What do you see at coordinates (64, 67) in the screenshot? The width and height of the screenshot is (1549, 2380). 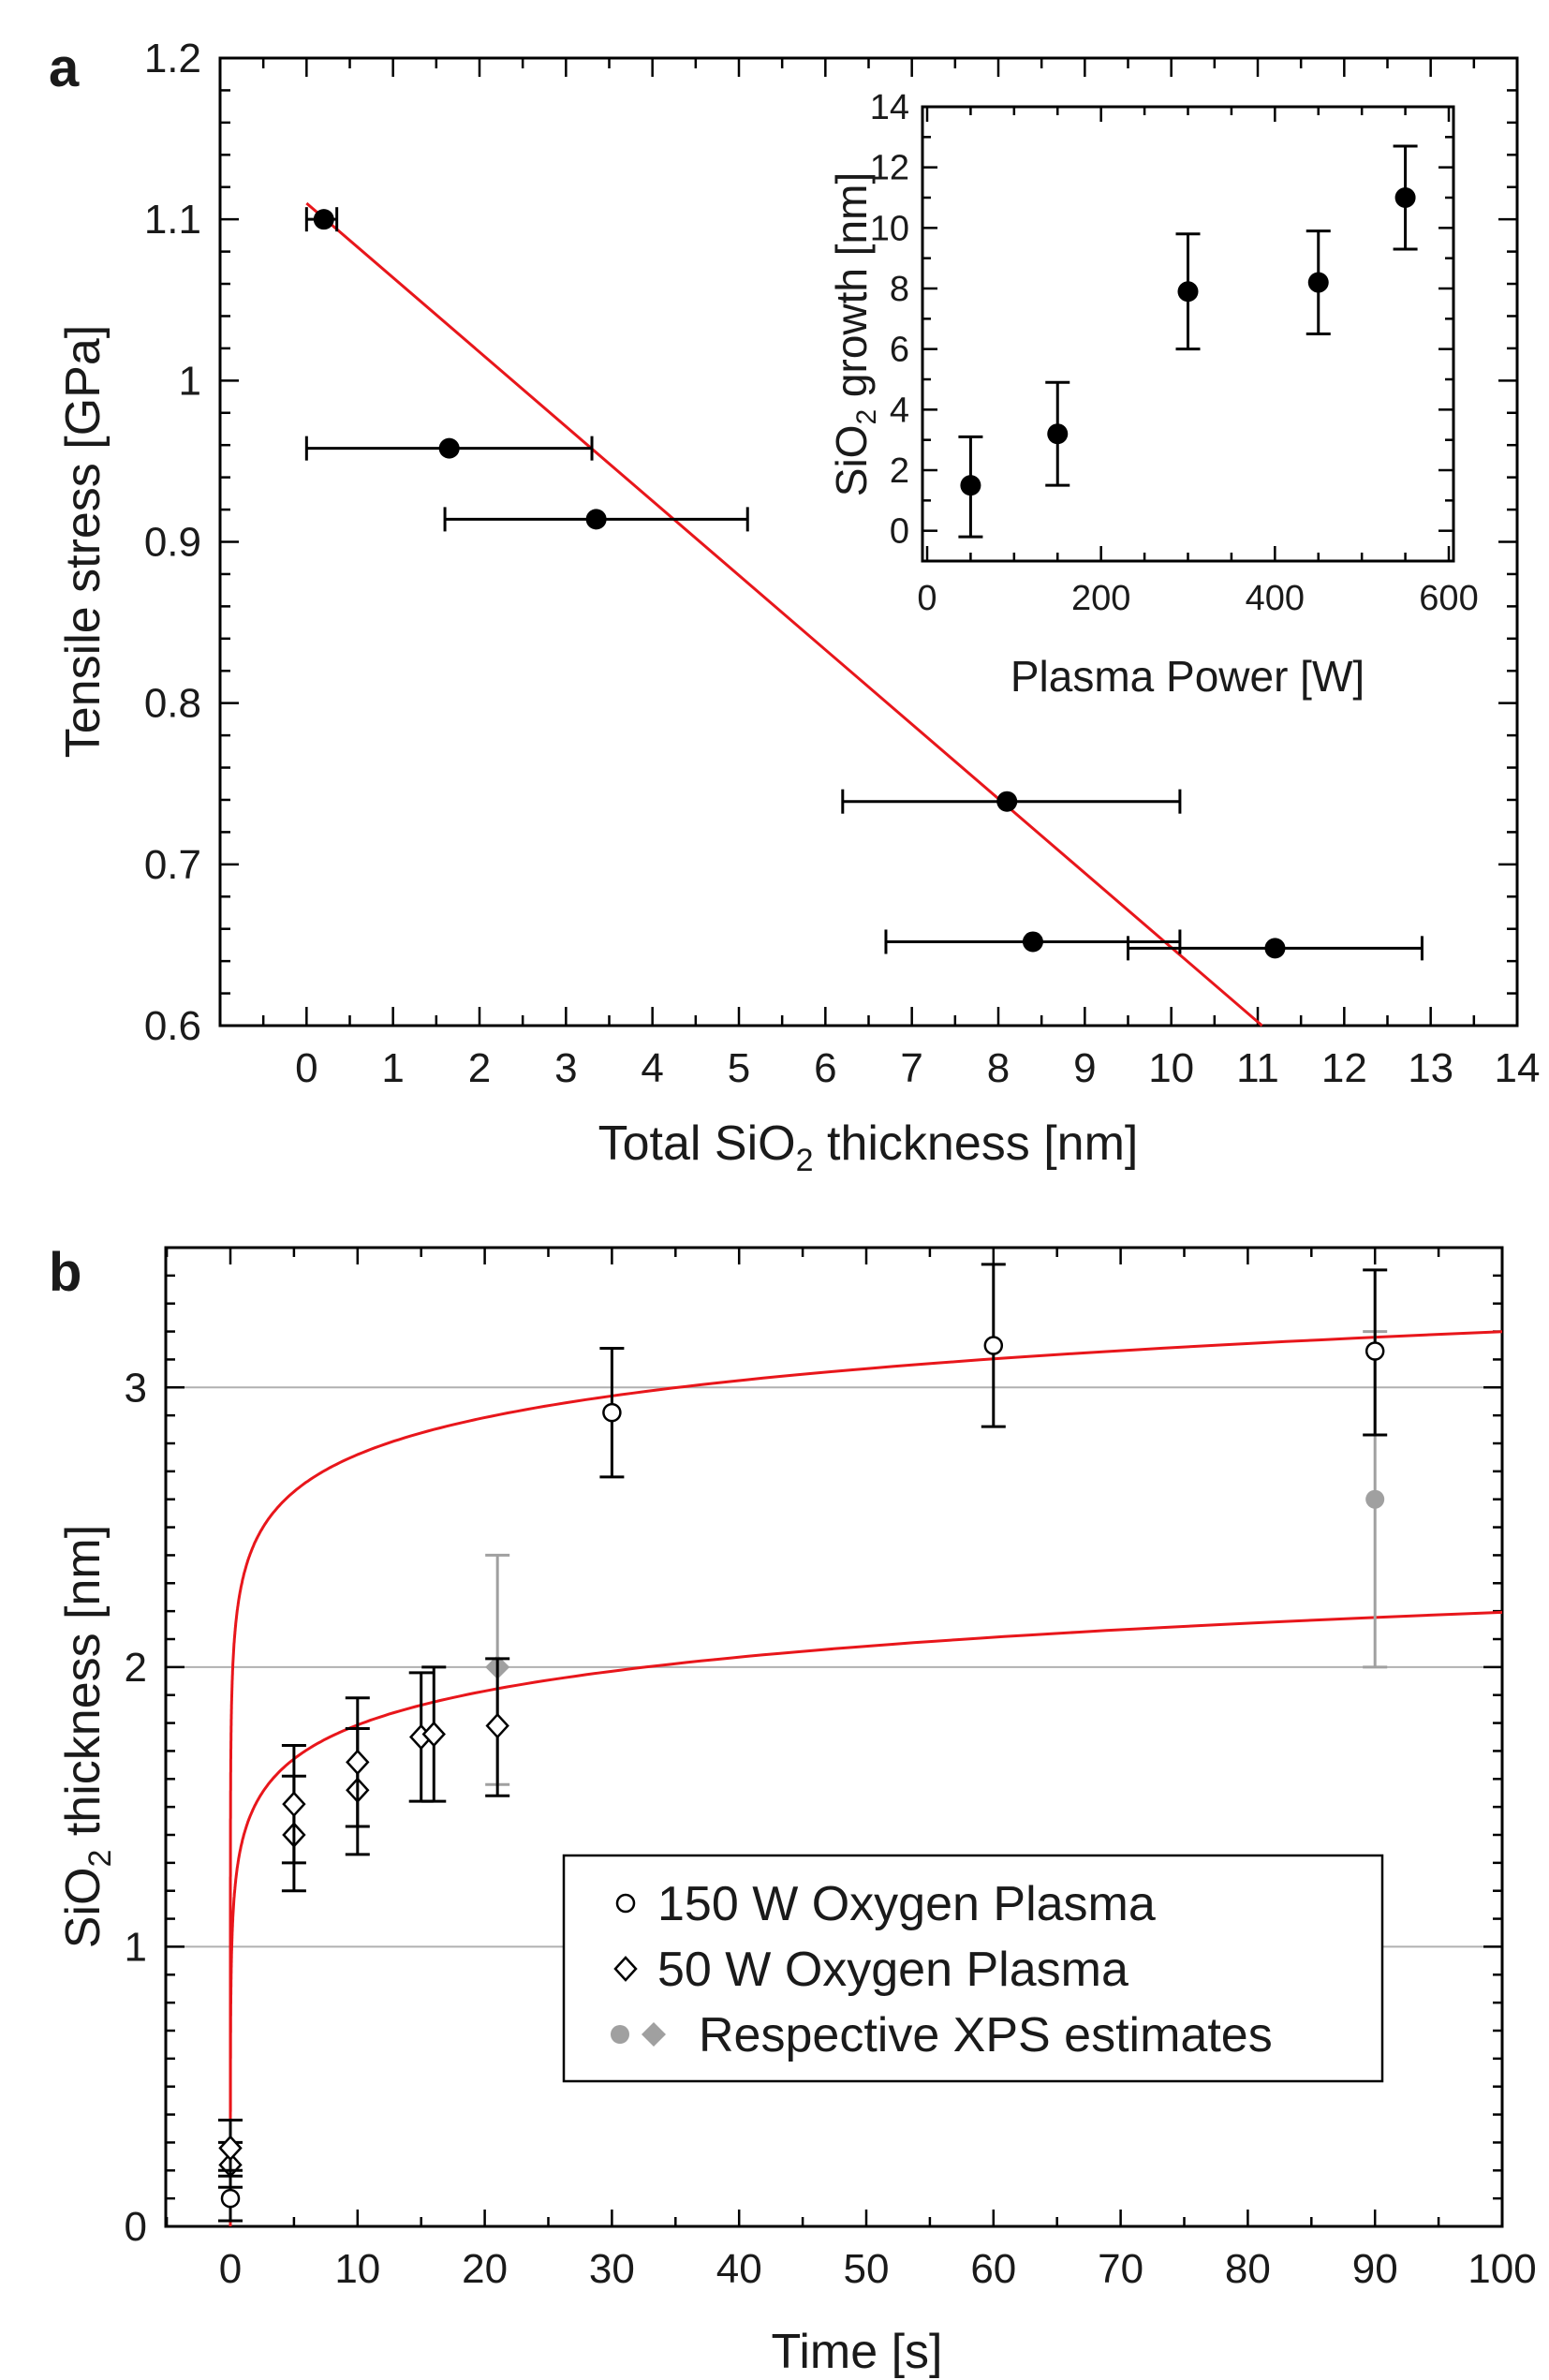 I see `panel-a-label: a` at bounding box center [64, 67].